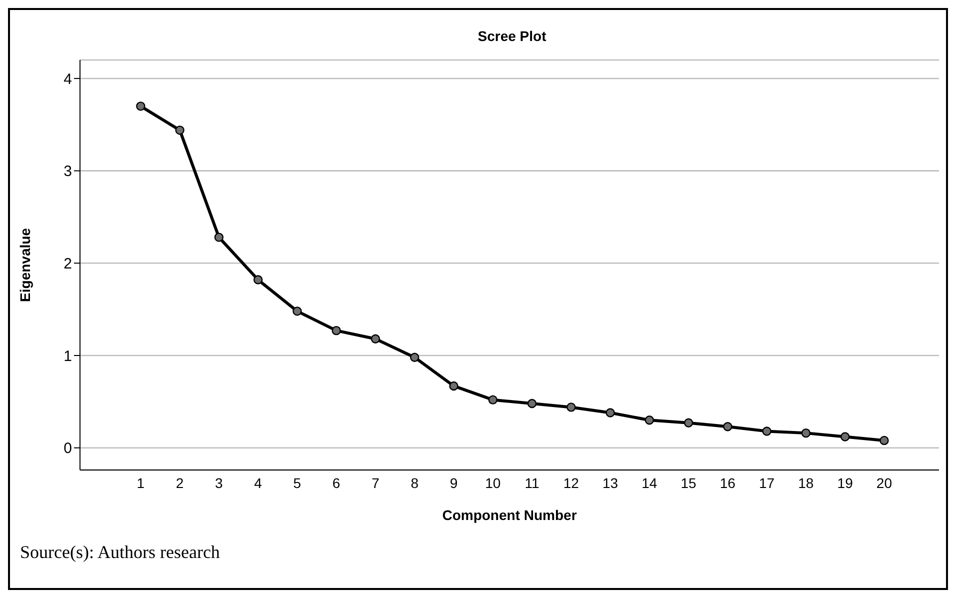 The width and height of the screenshot is (959, 600). What do you see at coordinates (532, 482) in the screenshot?
I see `x-tick-label: 11` at bounding box center [532, 482].